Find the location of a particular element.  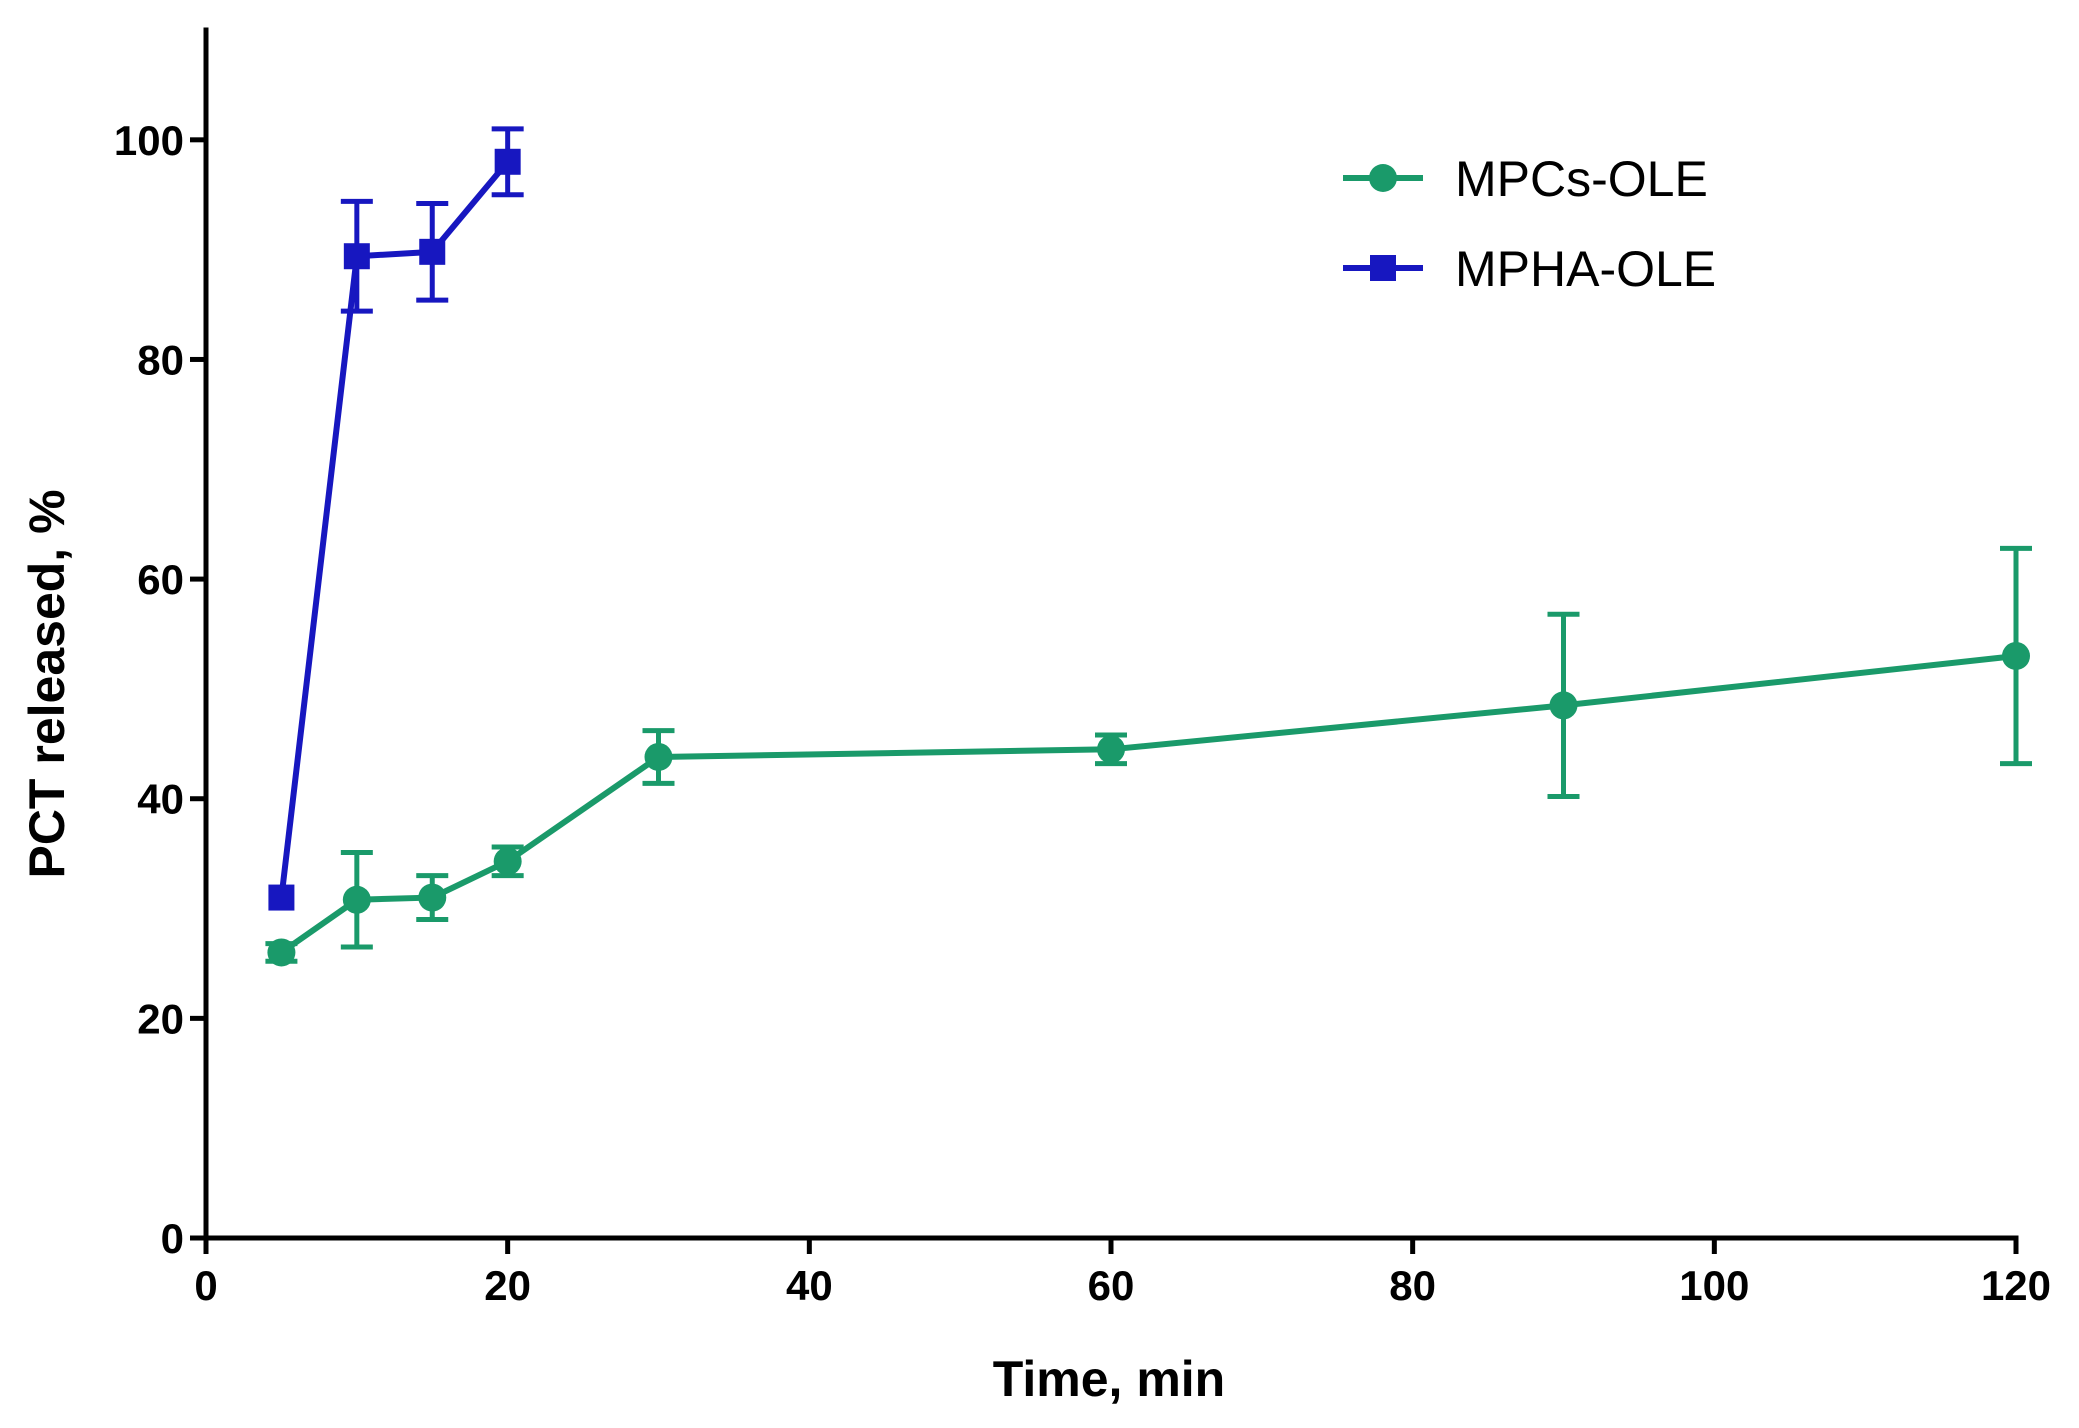

y-tick-label: 0 is located at coordinates (172, 1238).